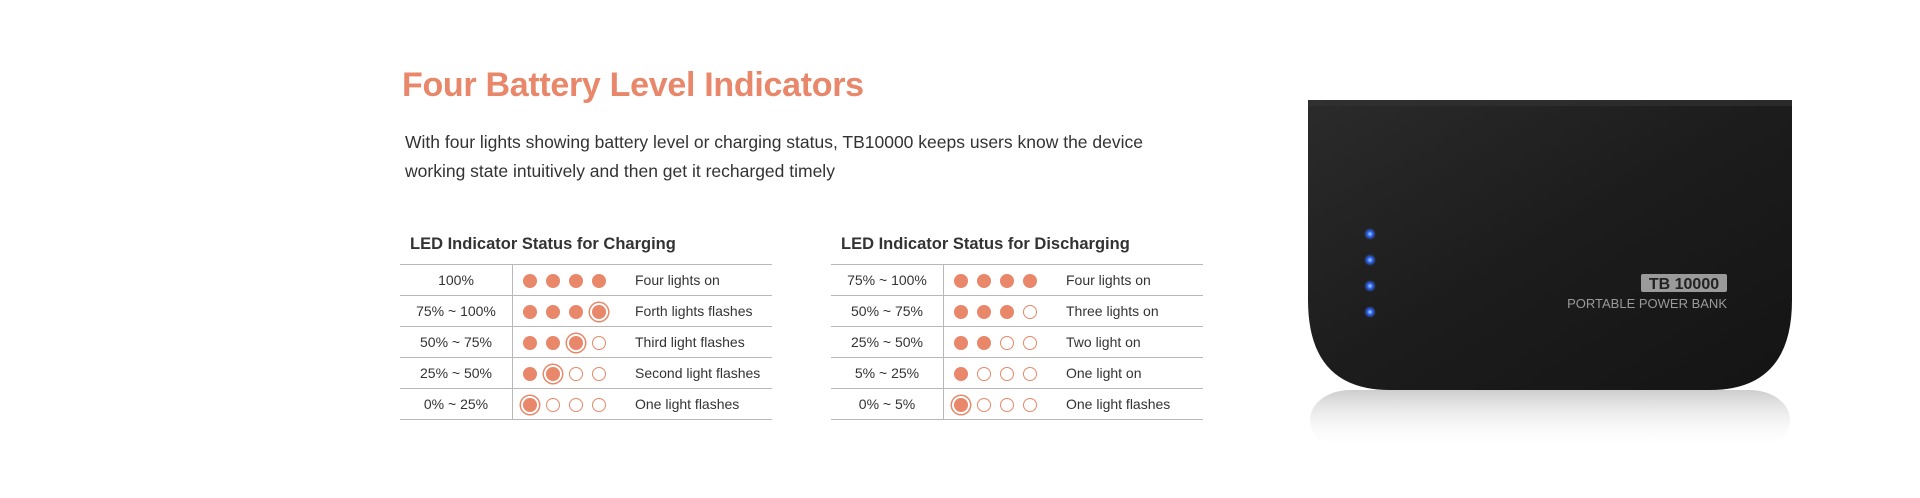  I want to click on device-shadow, so click(1550, 420).